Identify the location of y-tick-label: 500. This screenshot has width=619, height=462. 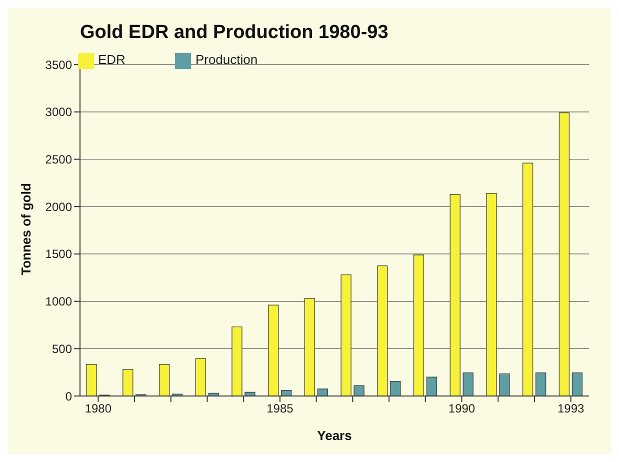
(62, 349).